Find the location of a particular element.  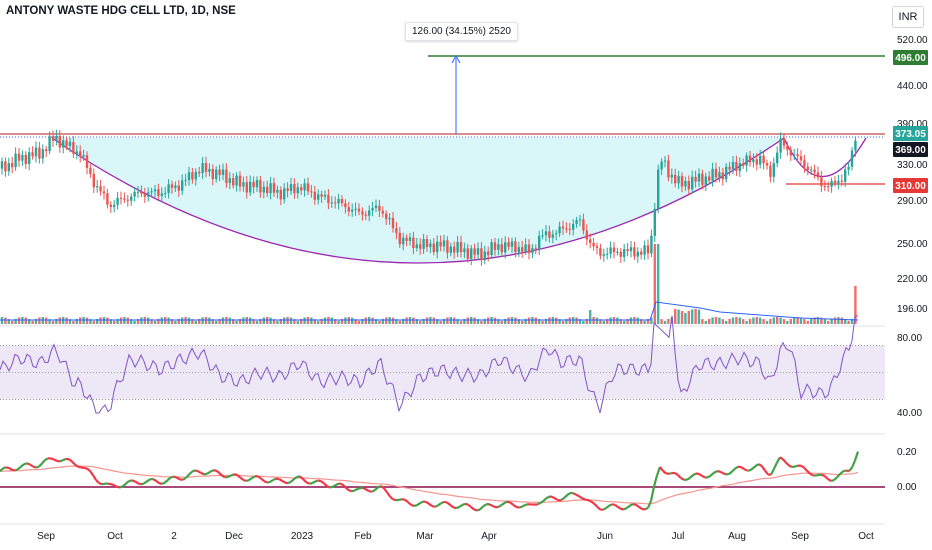

time-axis-tick: Dec is located at coordinates (234, 536).